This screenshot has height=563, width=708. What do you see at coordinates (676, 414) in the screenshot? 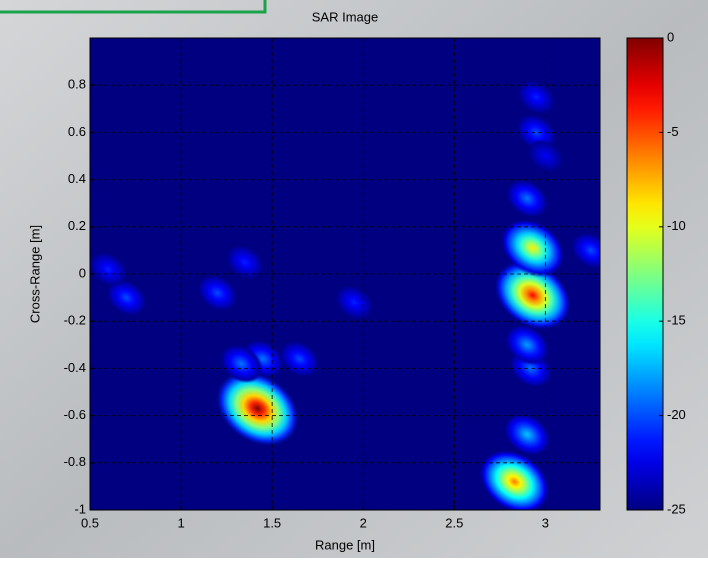
I see `colorbar-tick-label: -20` at bounding box center [676, 414].